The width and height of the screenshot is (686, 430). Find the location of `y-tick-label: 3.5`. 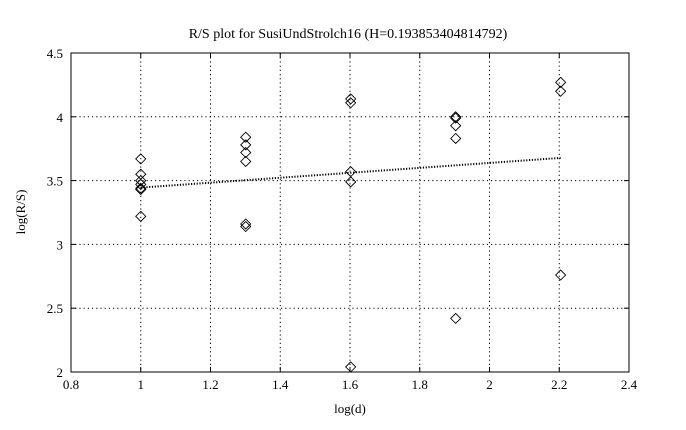

y-tick-label: 3.5 is located at coordinates (55, 181).